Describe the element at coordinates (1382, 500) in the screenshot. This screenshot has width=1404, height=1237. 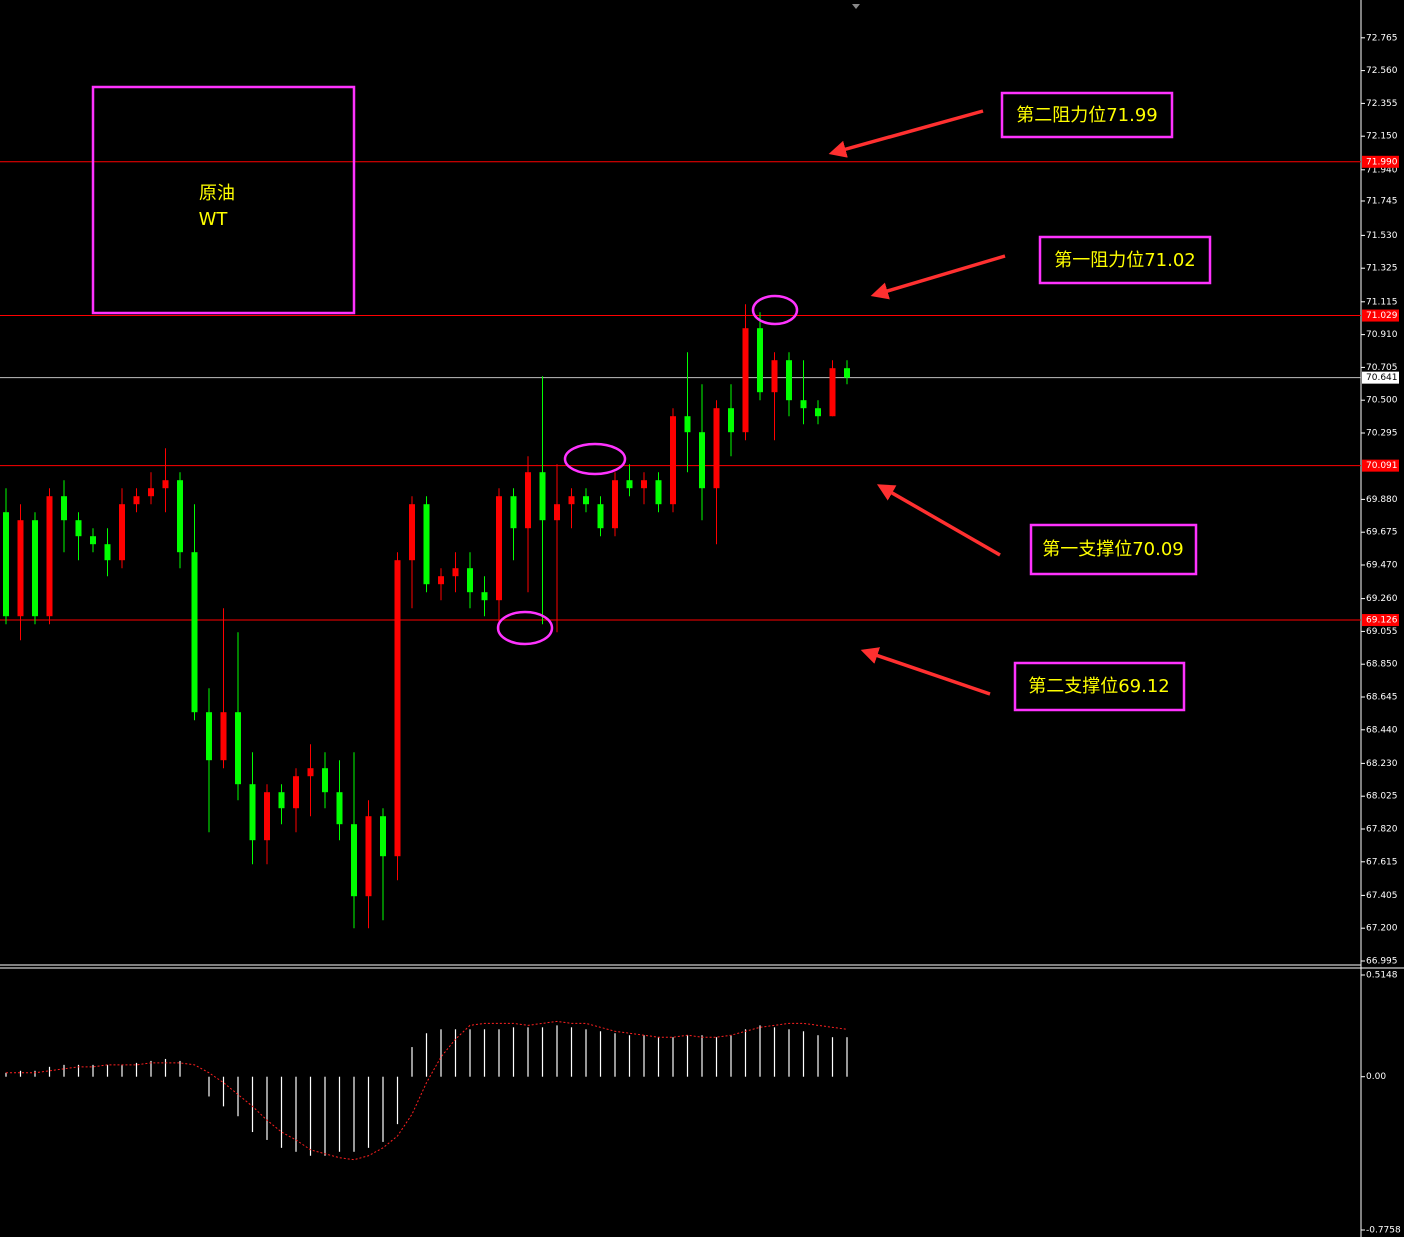
I see `y-tick-label: 69.880` at that location.